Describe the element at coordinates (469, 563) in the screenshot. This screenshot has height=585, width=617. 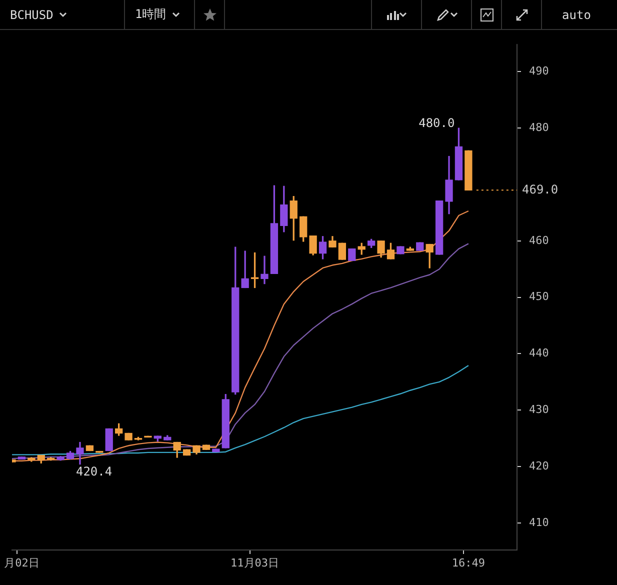
I see `x-tick-label: 16:49` at that location.